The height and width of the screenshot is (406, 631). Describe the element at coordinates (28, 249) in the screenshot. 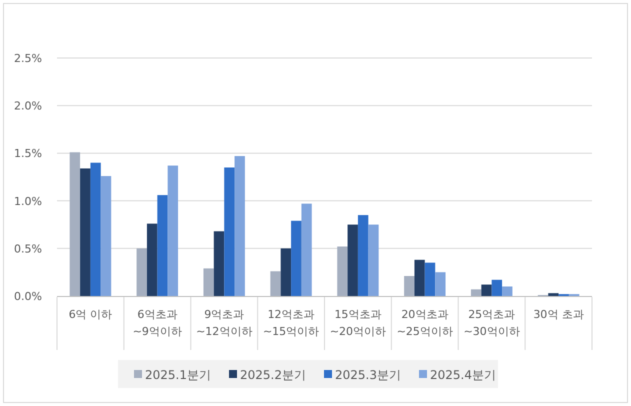

I see `y-tick-label: 0.5%` at that location.